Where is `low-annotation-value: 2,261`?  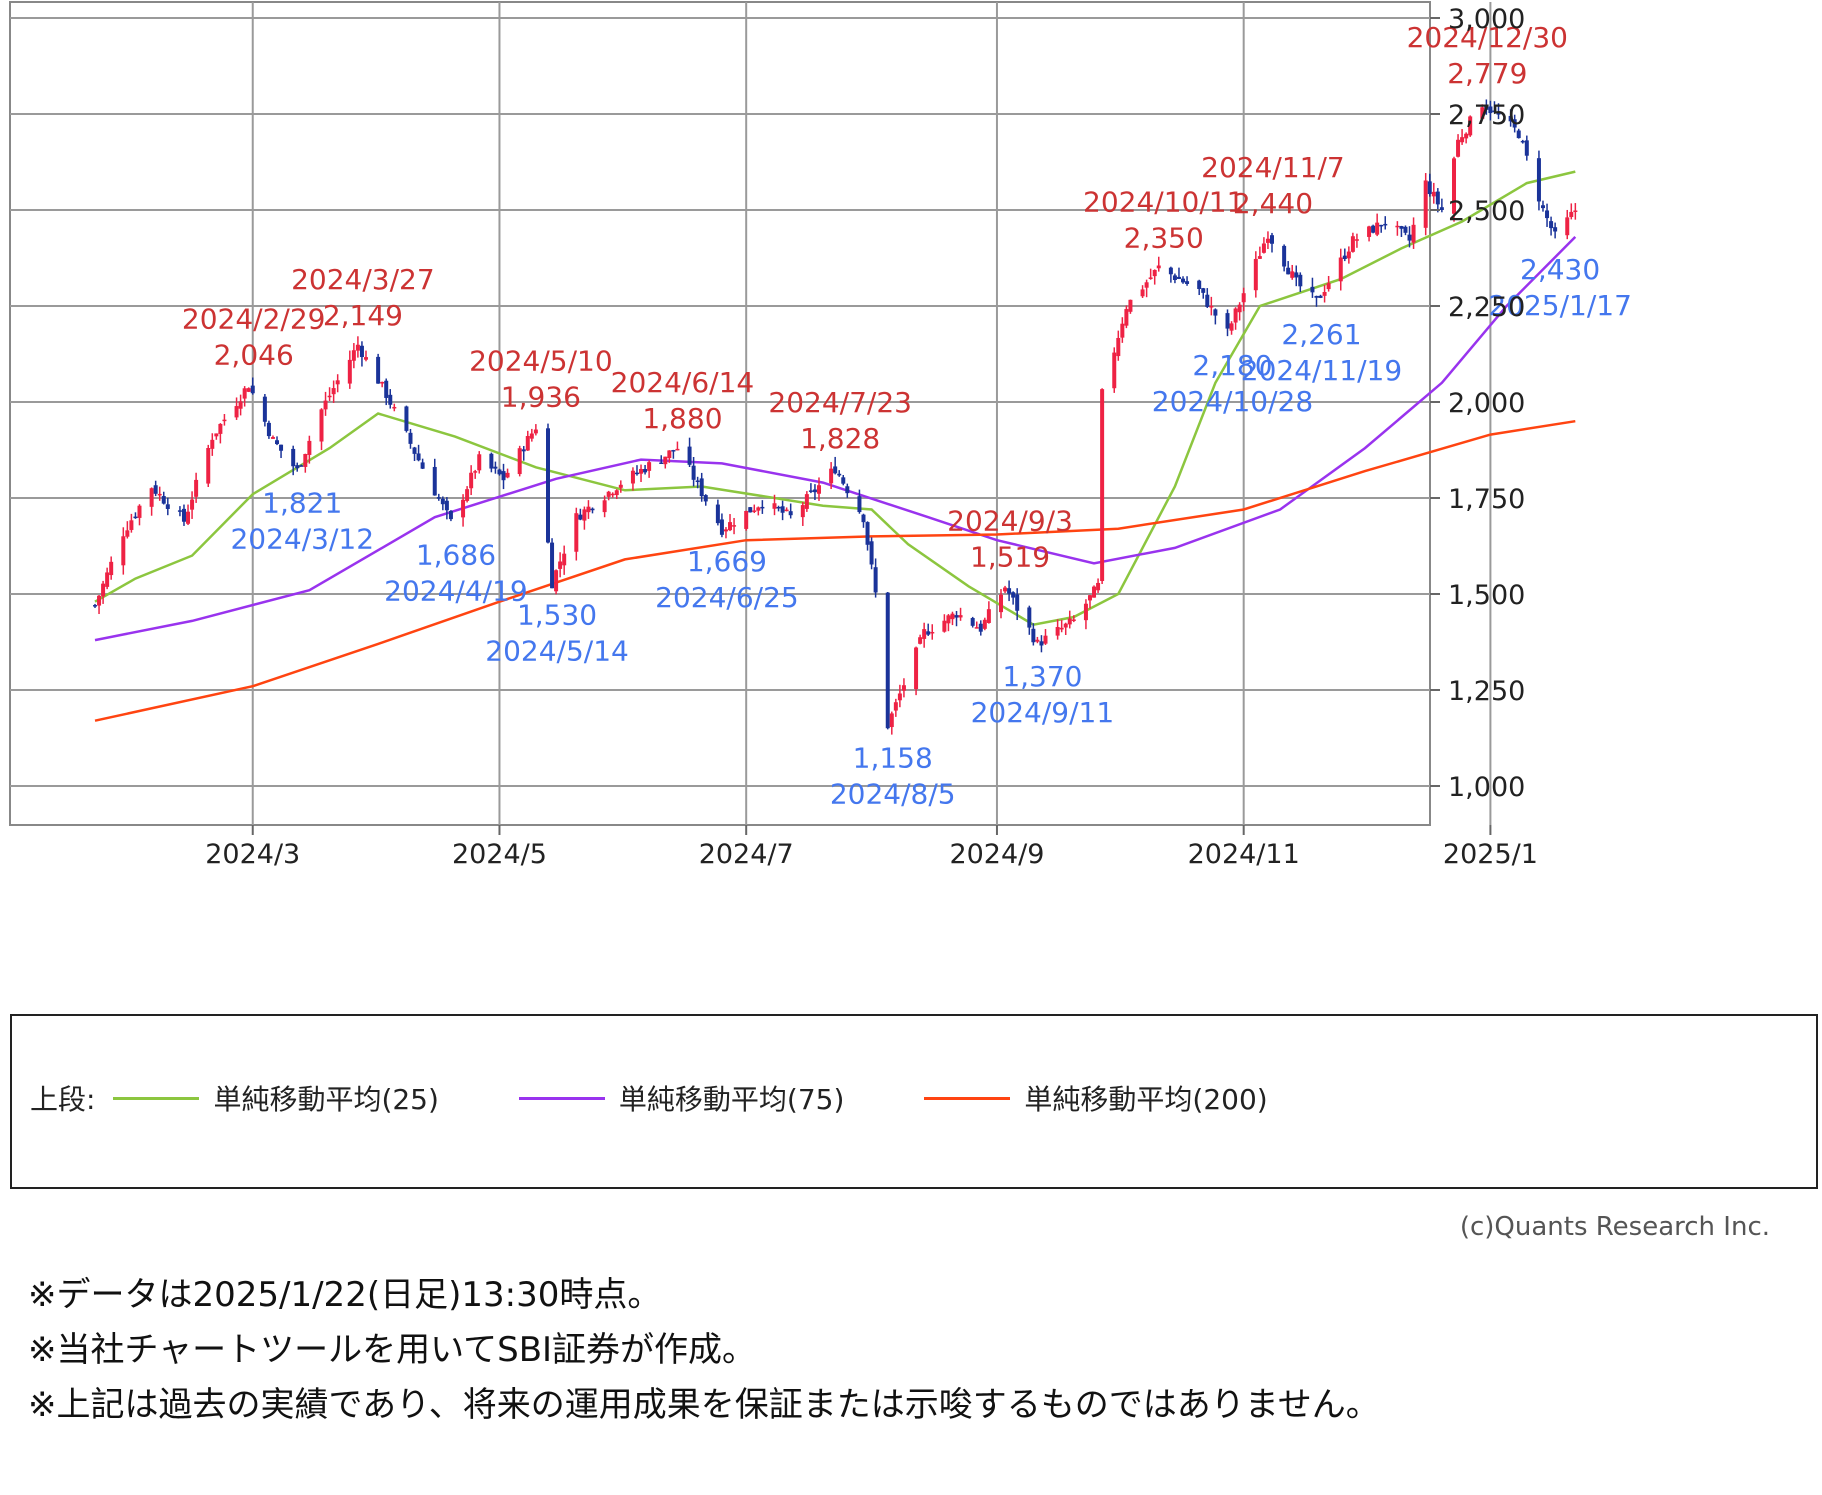 low-annotation-value: 2,261 is located at coordinates (1321, 334).